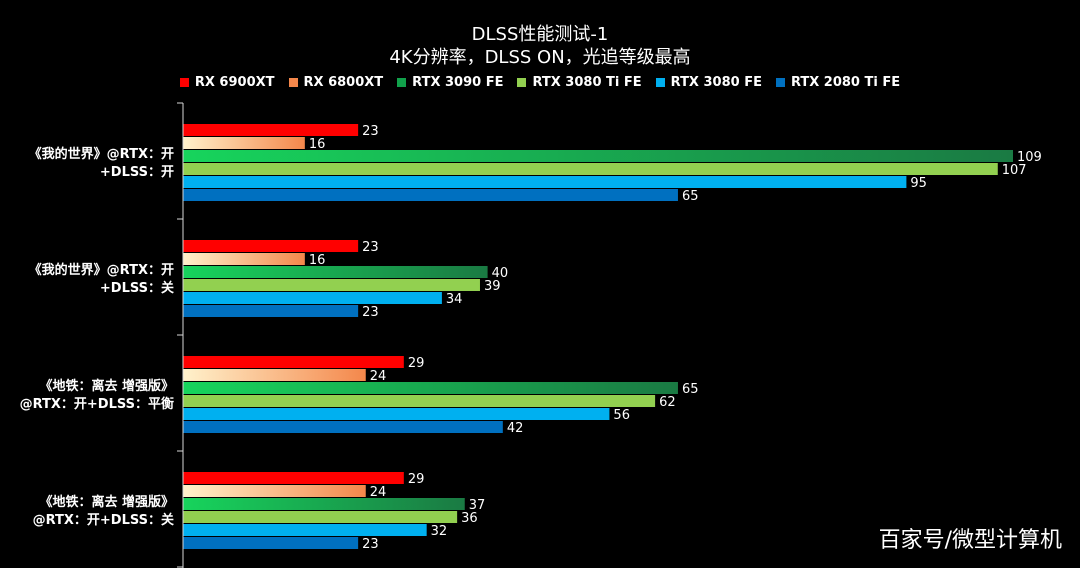 This screenshot has height=568, width=1080. I want to click on data-label: 95, so click(918, 183).